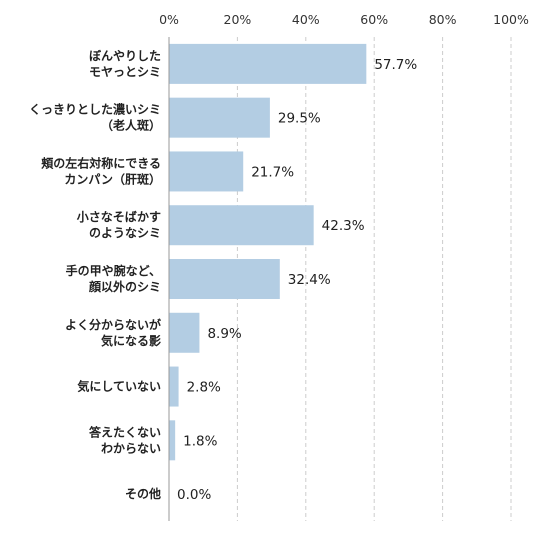 This screenshot has height=536, width=536. Describe the element at coordinates (306, 19) in the screenshot. I see `x-tick-label: 40%` at that location.